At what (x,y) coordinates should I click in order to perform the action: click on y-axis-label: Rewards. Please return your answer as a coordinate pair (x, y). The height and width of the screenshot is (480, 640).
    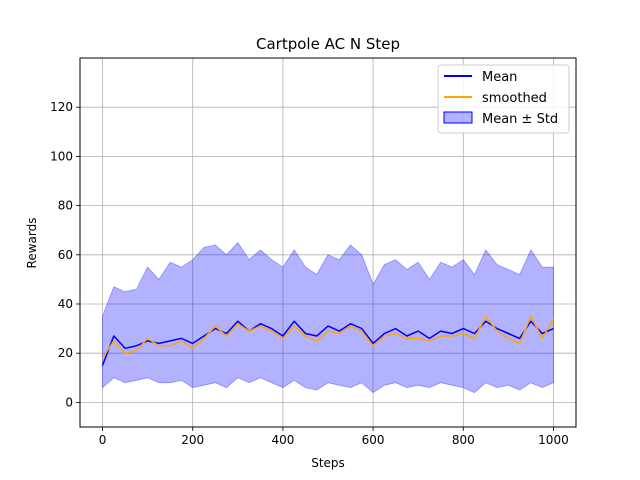
    Looking at the image, I should click on (32, 243).